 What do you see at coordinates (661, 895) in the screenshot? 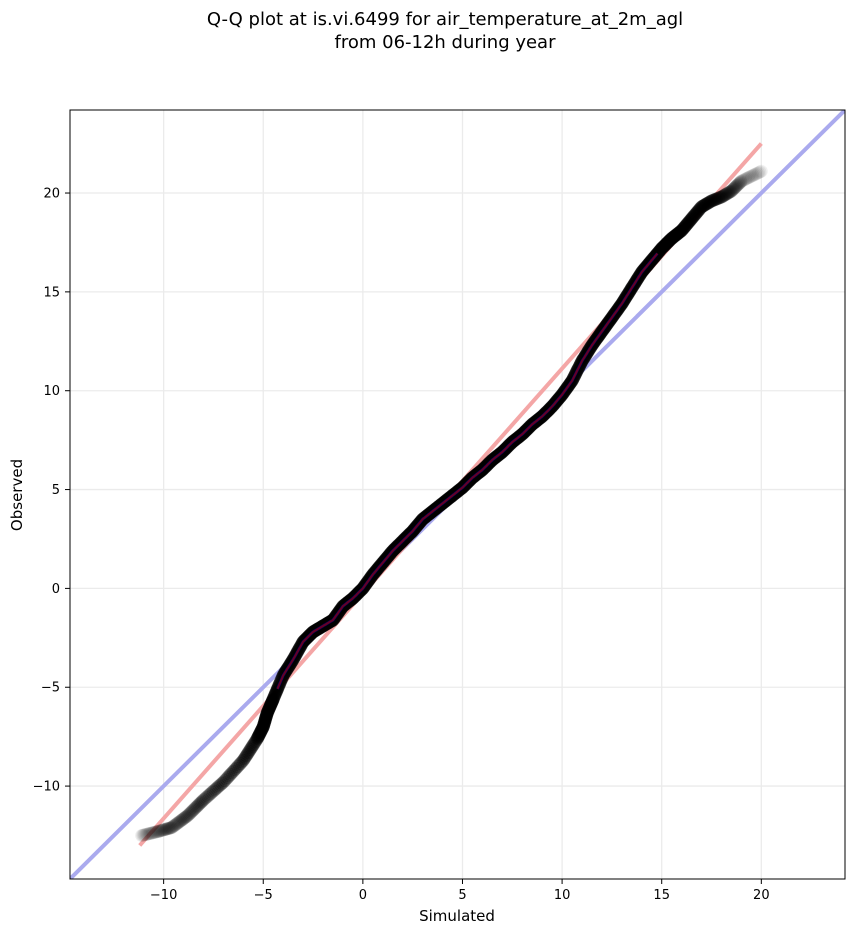
I see `x-tick-label: 15` at bounding box center [661, 895].